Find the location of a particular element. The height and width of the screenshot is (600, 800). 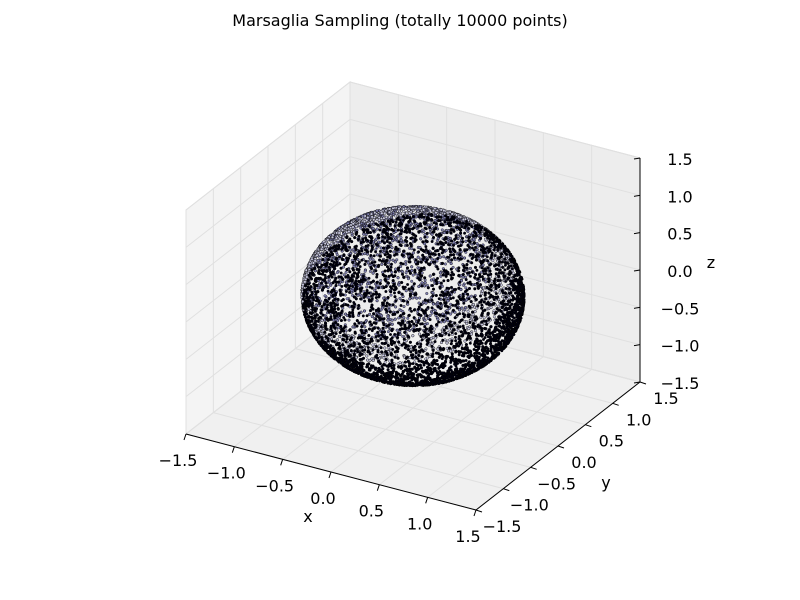

scatter-points is located at coordinates (413, 296).